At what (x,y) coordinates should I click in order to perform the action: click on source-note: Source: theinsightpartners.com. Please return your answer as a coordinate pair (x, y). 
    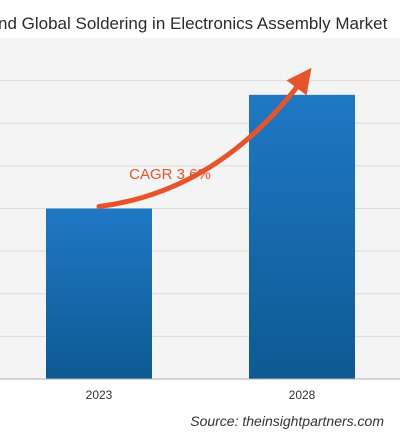
    Looking at the image, I should click on (287, 421).